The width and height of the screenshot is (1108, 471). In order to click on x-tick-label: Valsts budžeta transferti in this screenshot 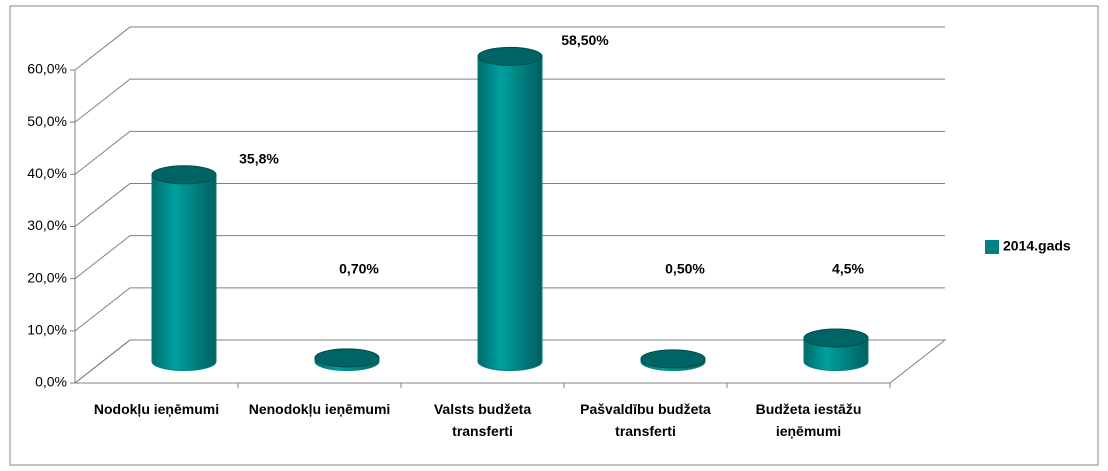, I will do `click(482, 420)`.